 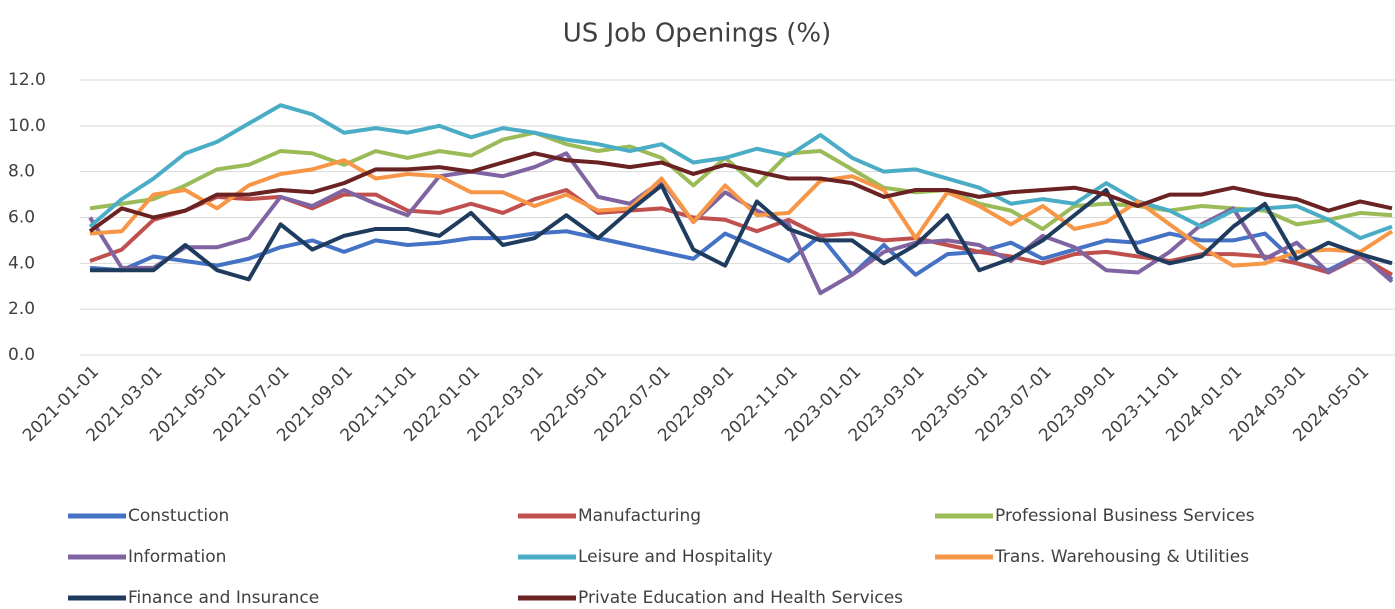 I want to click on y-tick-label: 2.0, so click(x=21, y=309).